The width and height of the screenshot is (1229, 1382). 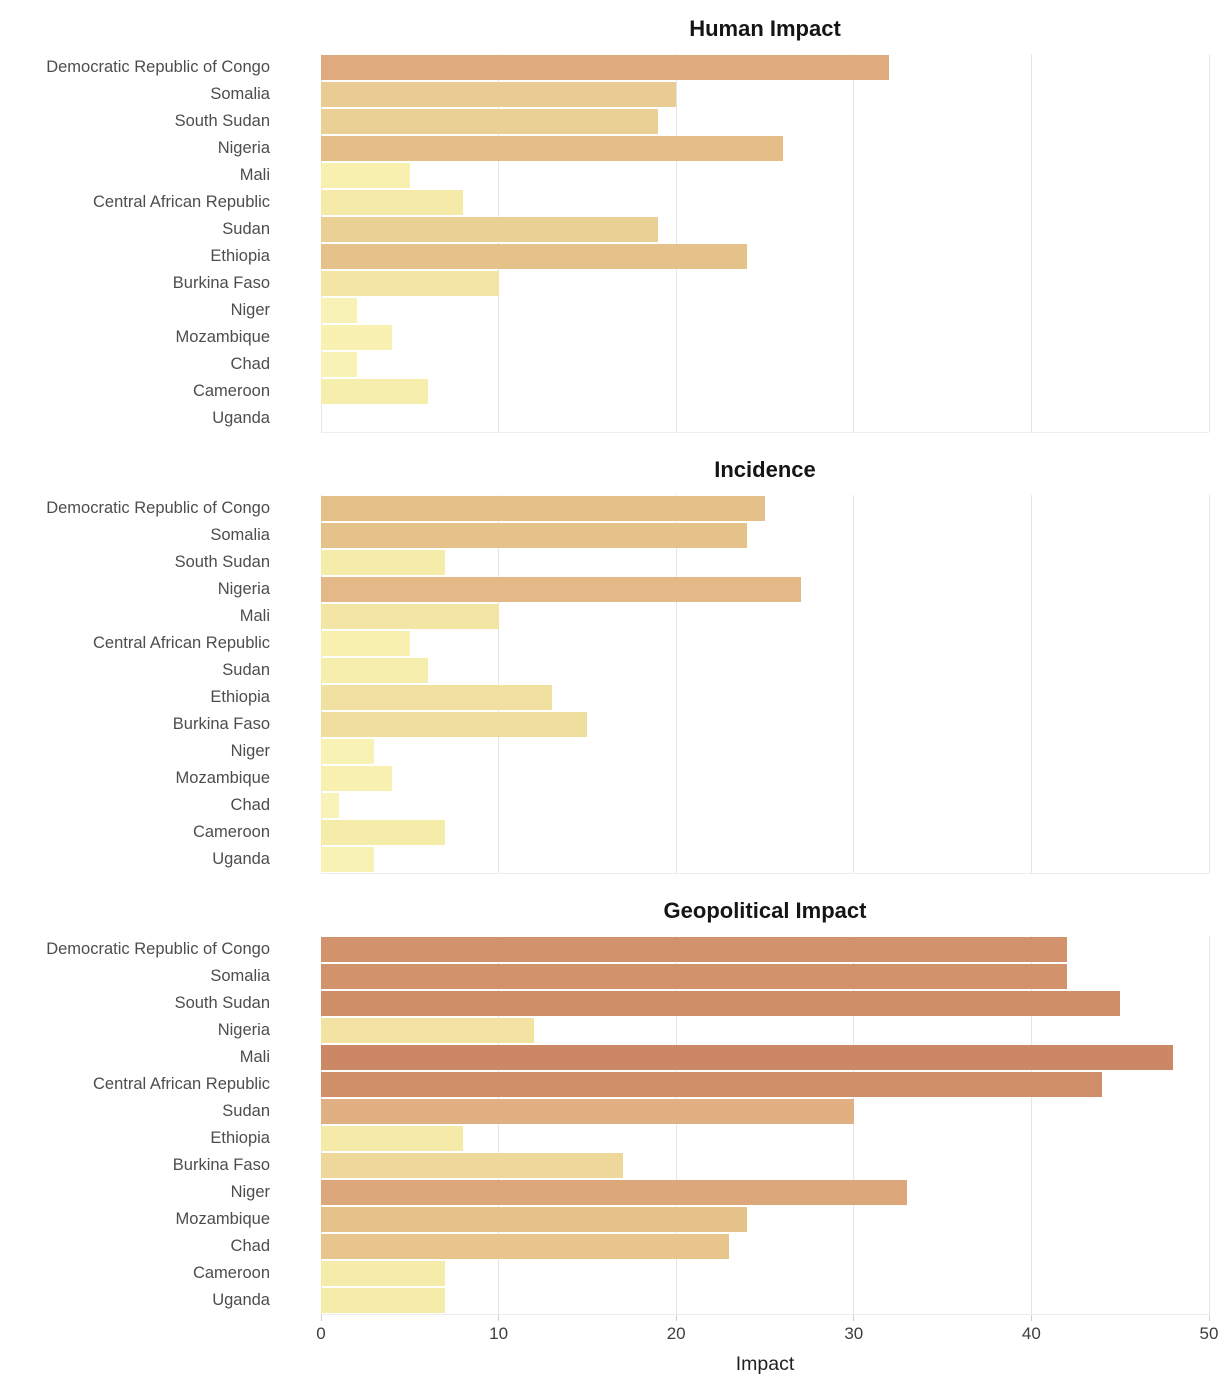 I want to click on axis-tick-label: 10, so click(x=499, y=1333).